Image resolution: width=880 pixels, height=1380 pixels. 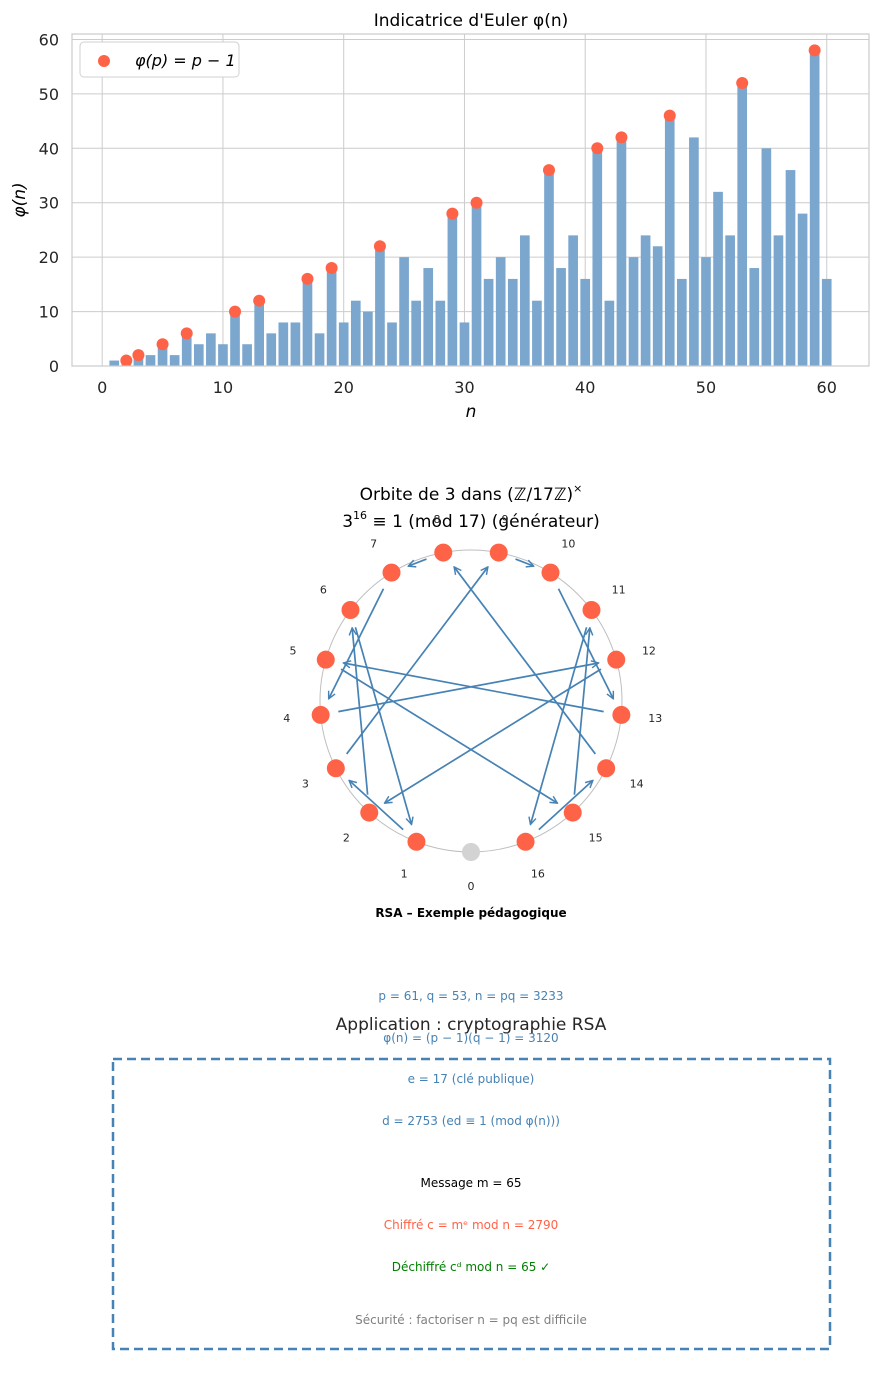 What do you see at coordinates (49, 148) in the screenshot?
I see `y-tick-label: 40` at bounding box center [49, 148].